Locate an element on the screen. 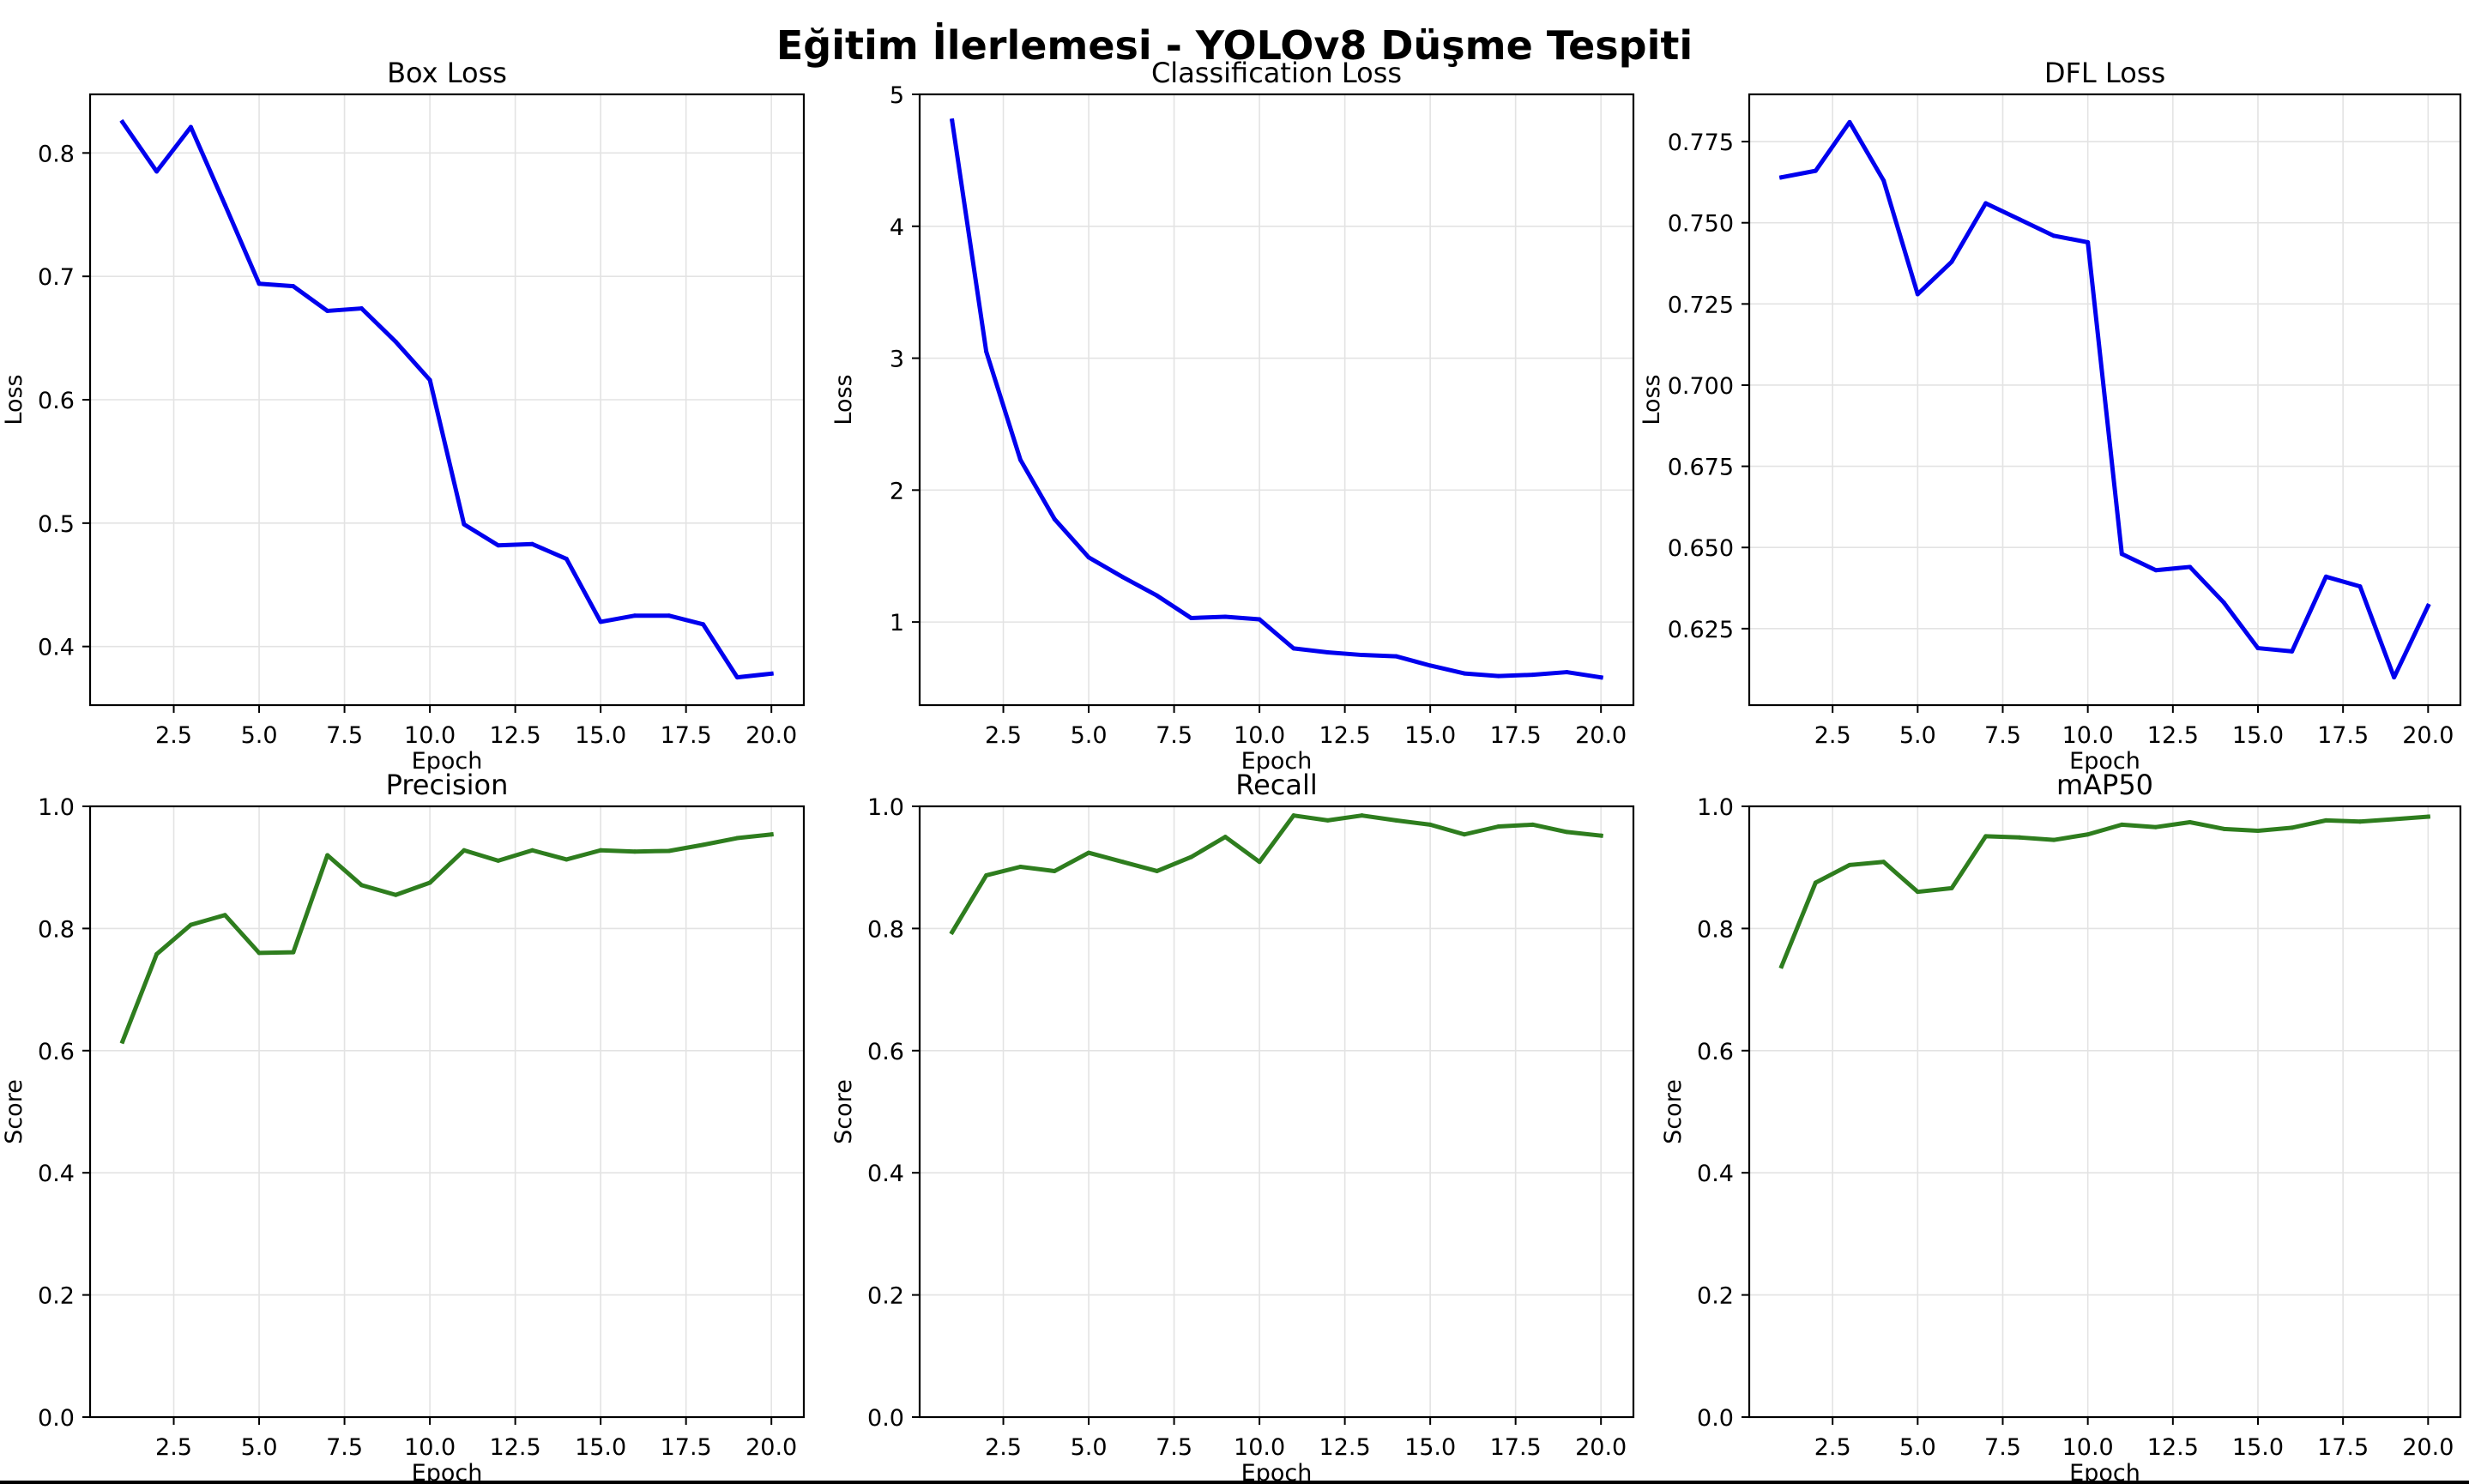  y-axis-label: Loss is located at coordinates (843, 399).